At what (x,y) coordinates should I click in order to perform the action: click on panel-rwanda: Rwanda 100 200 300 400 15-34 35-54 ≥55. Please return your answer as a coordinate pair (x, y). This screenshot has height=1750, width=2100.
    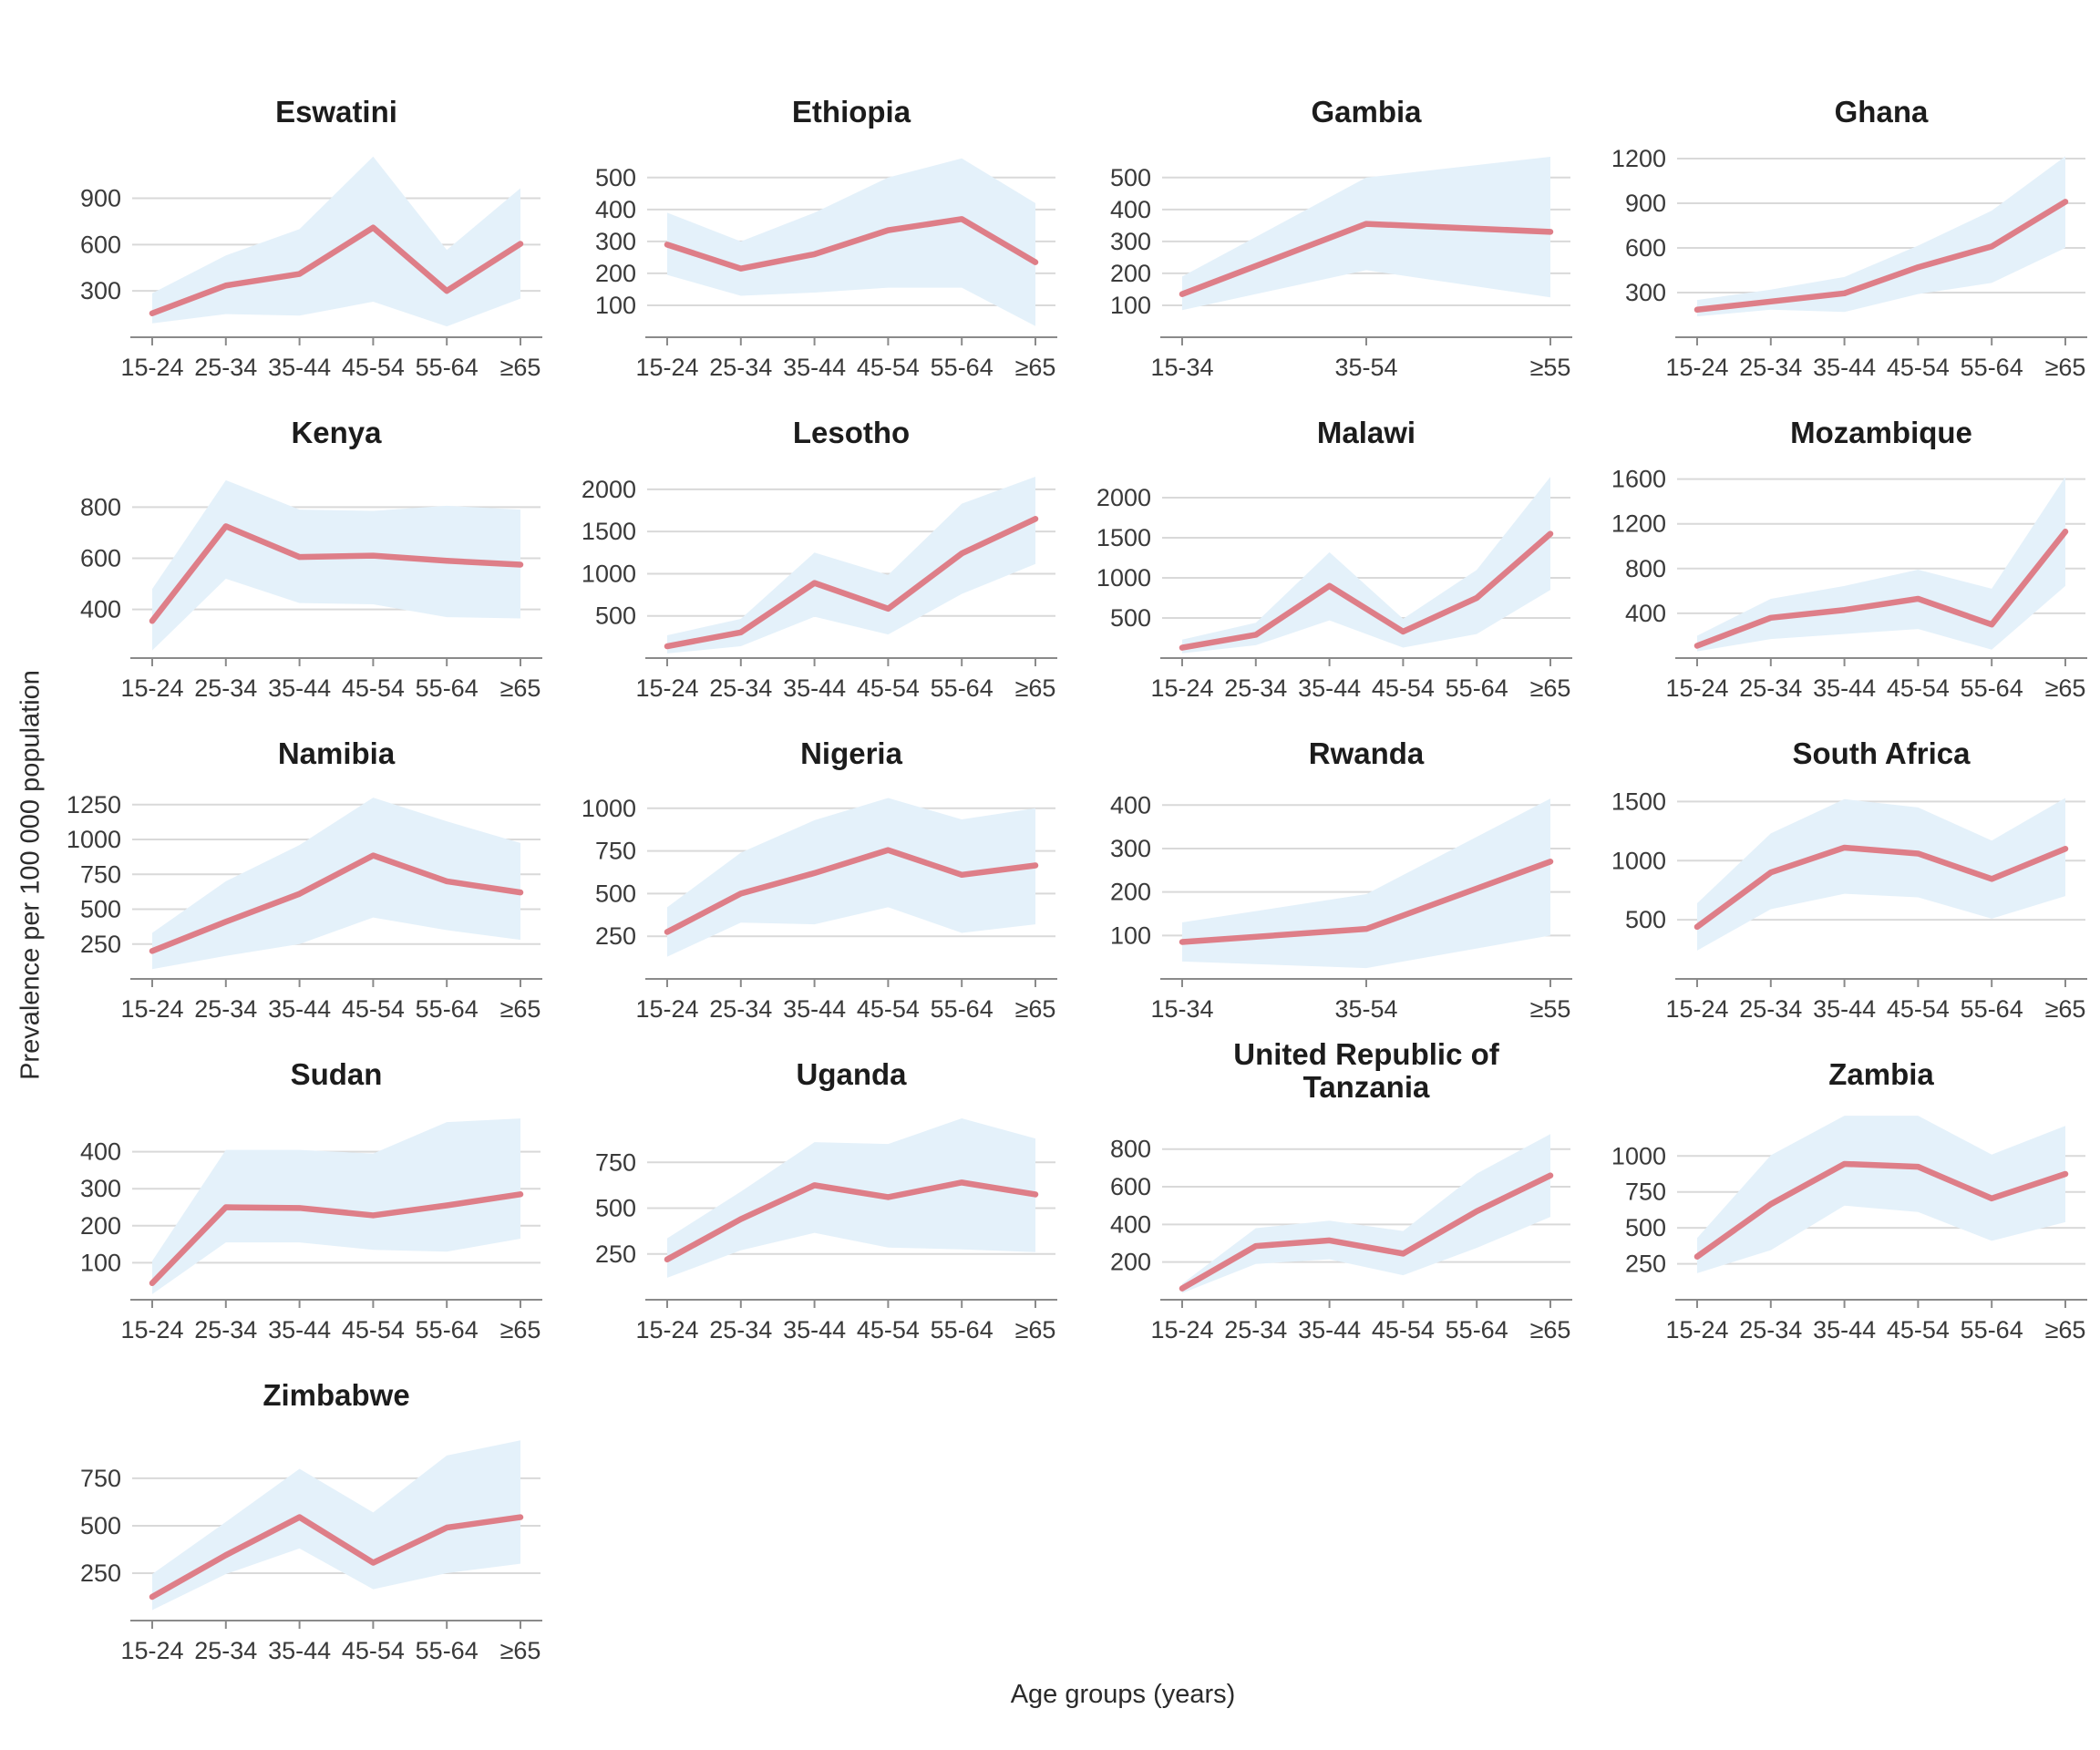
    Looking at the image, I should click on (1341, 880).